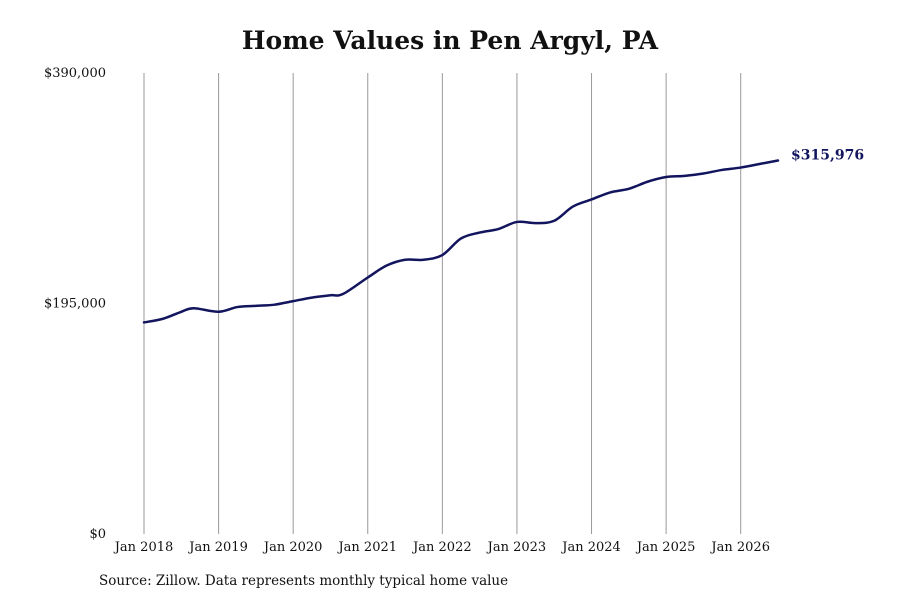 The height and width of the screenshot is (600, 900). What do you see at coordinates (143, 547) in the screenshot?
I see `x-tick-label: Jan 2018` at bounding box center [143, 547].